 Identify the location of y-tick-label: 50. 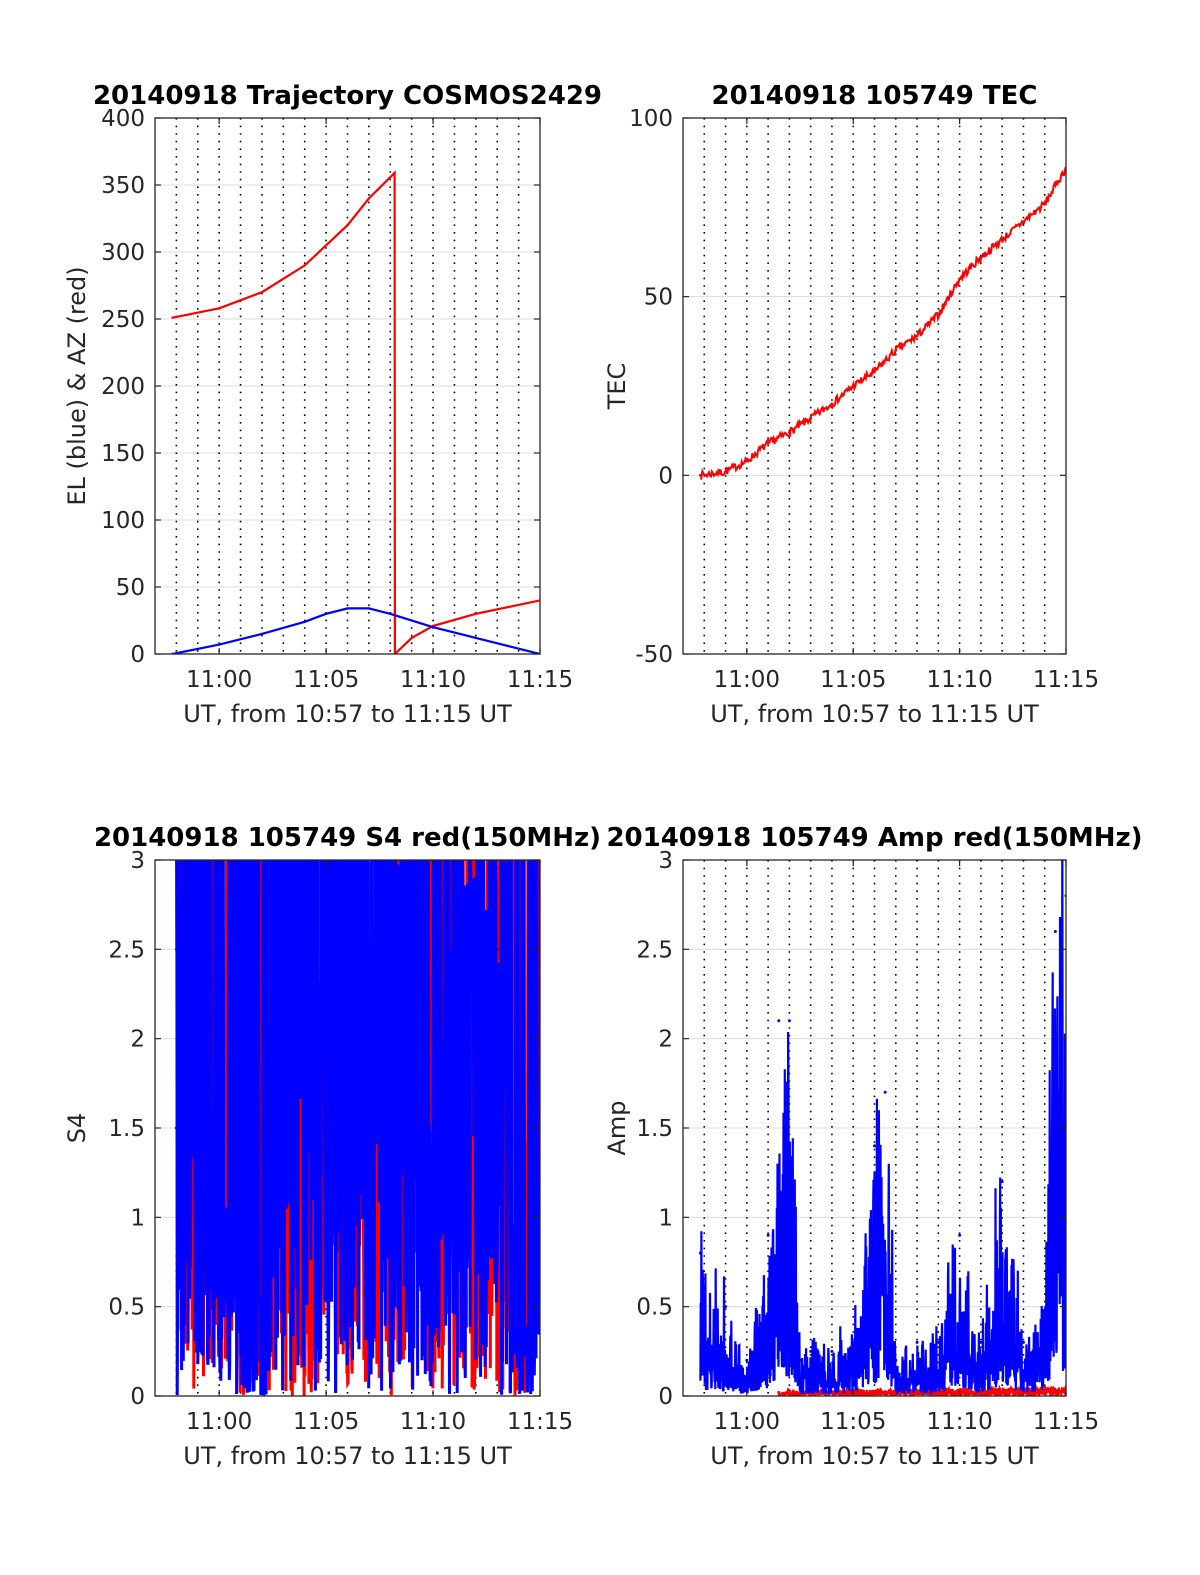
(658, 298).